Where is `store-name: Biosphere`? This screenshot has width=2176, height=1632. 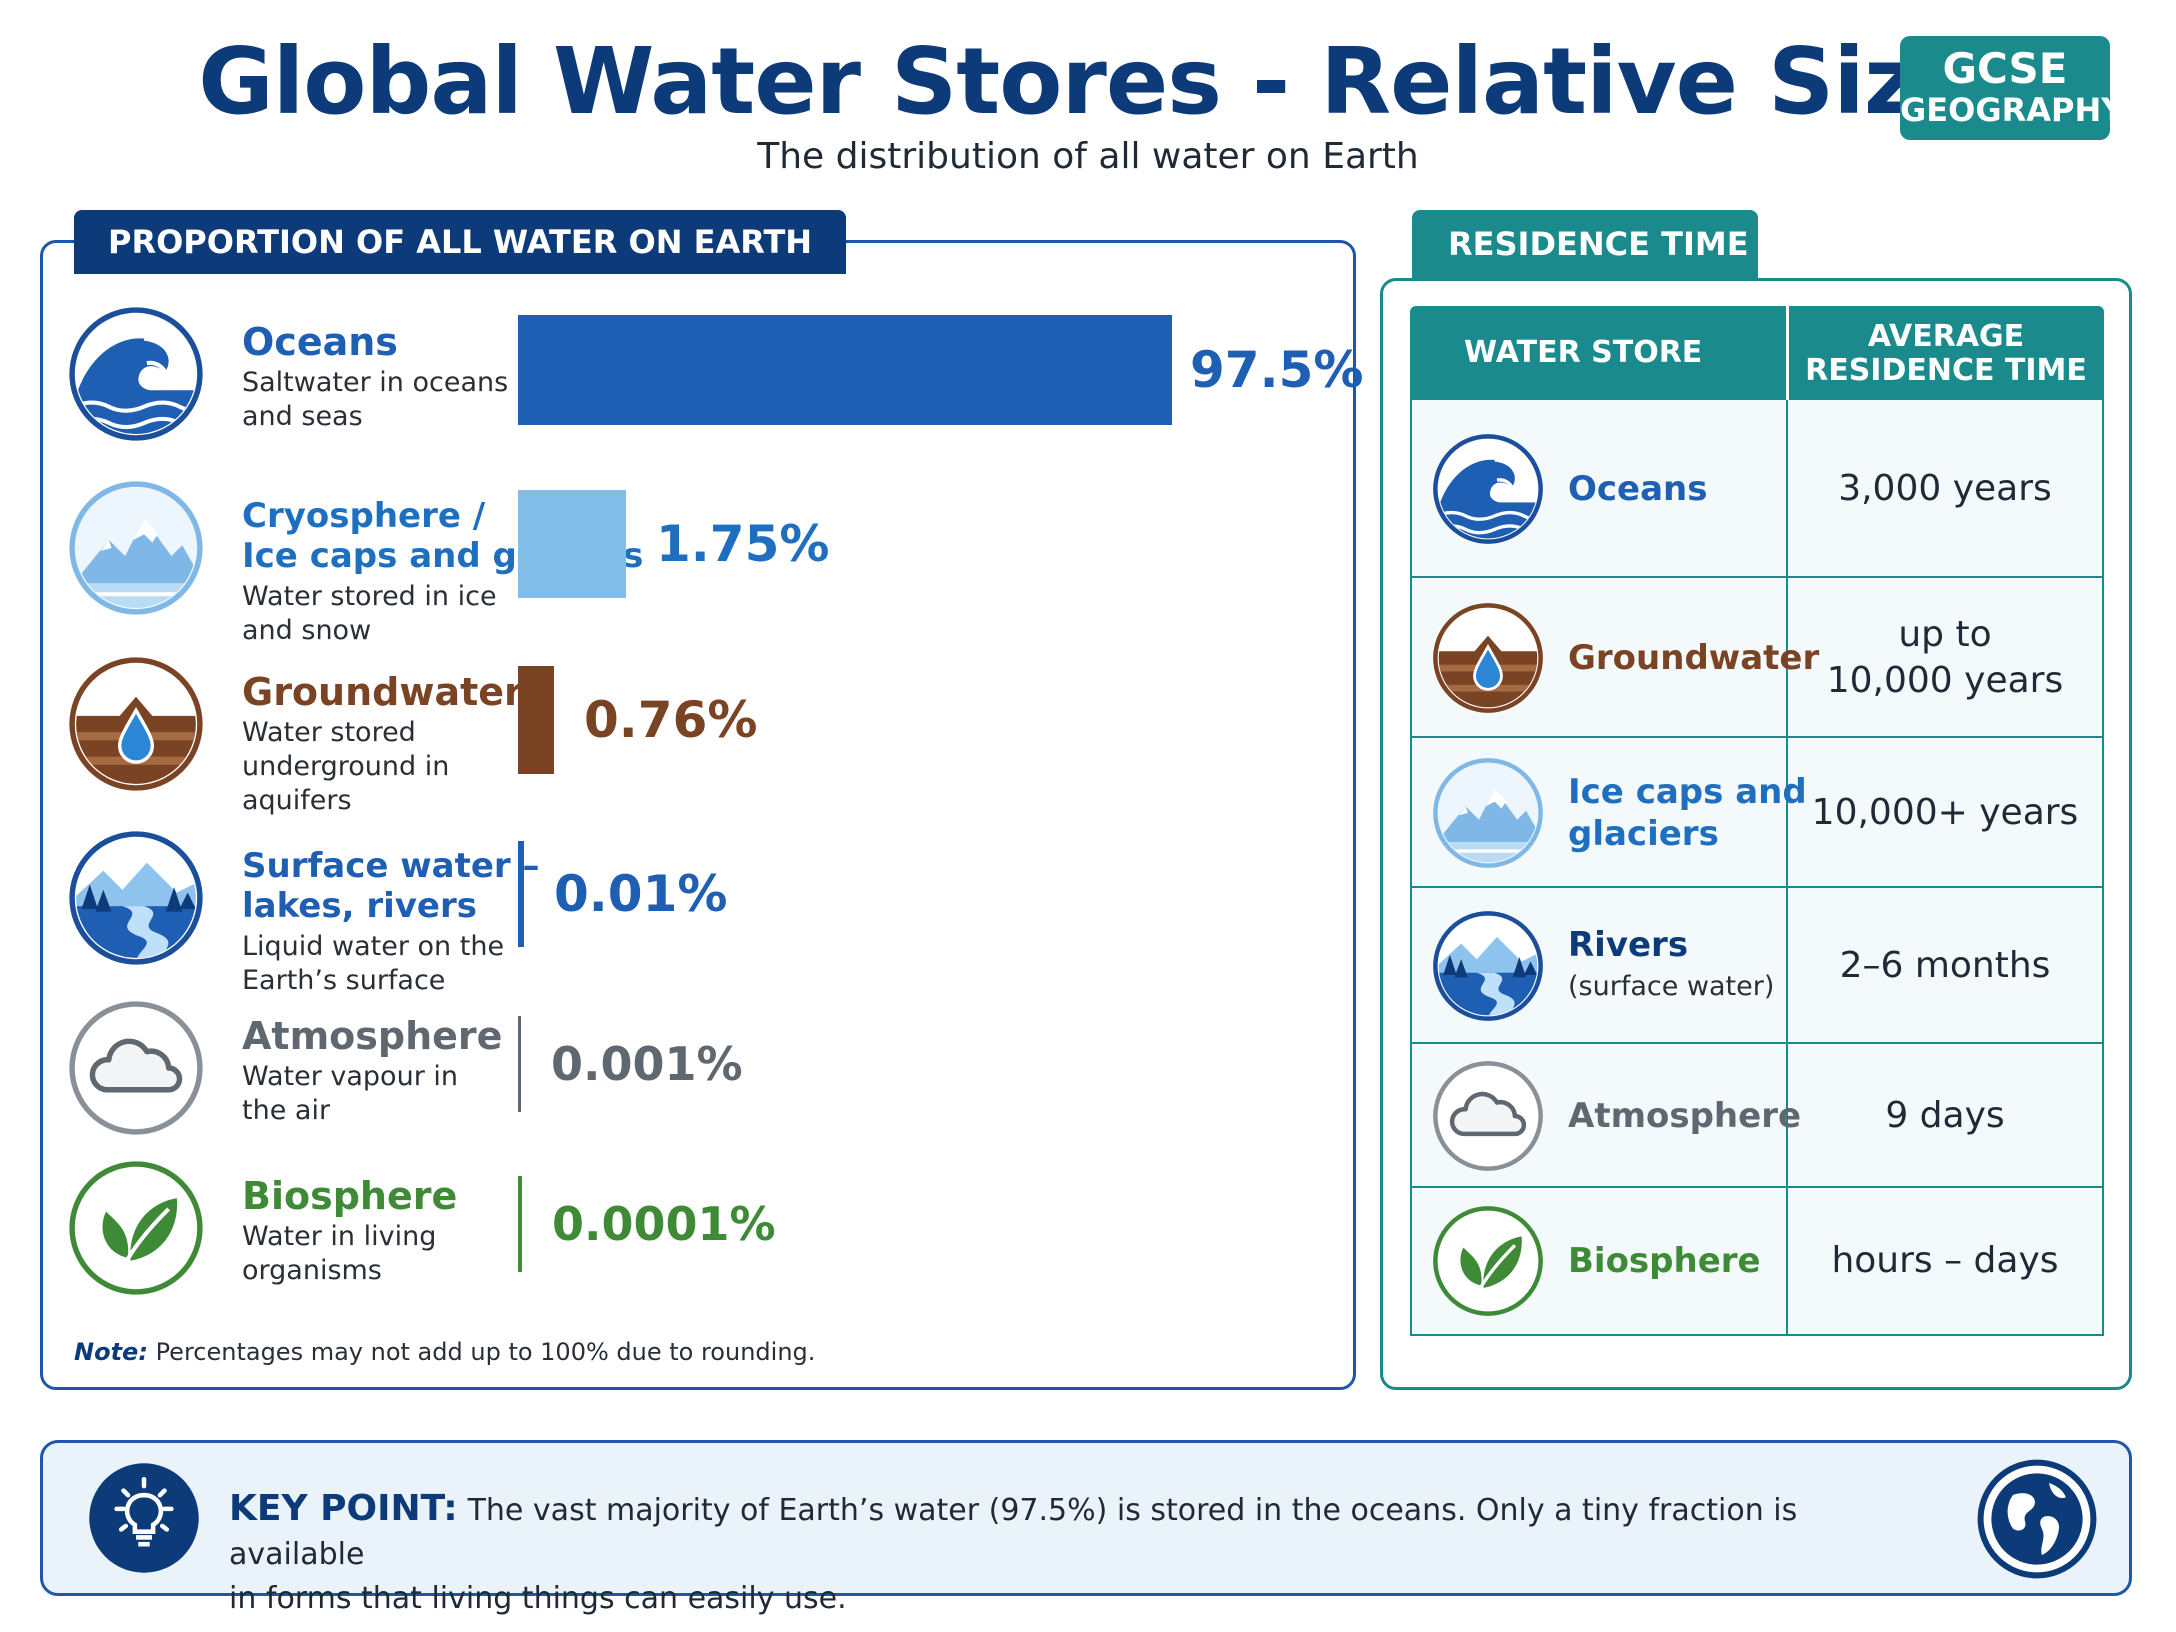
store-name: Biosphere is located at coordinates (349, 1196).